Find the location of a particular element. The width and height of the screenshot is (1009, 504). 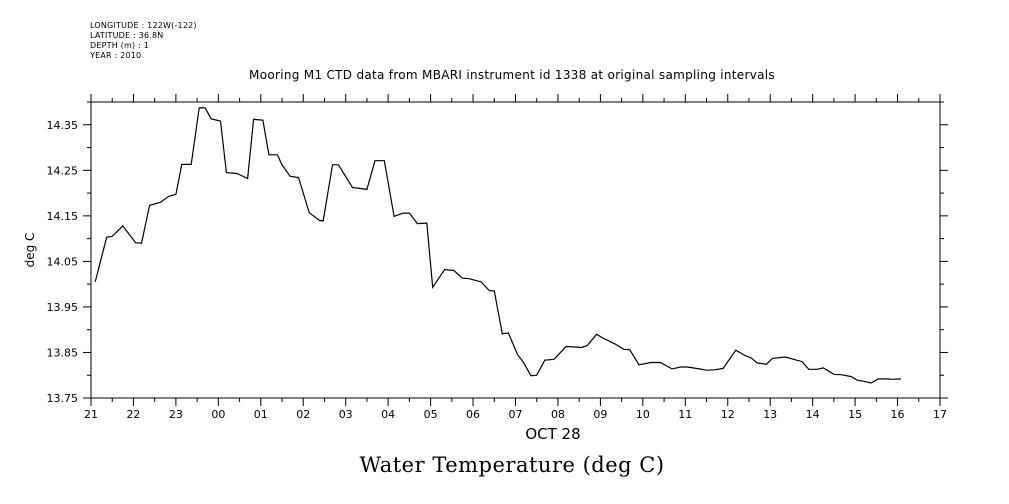

x-tick-label: 09 is located at coordinates (600, 414).